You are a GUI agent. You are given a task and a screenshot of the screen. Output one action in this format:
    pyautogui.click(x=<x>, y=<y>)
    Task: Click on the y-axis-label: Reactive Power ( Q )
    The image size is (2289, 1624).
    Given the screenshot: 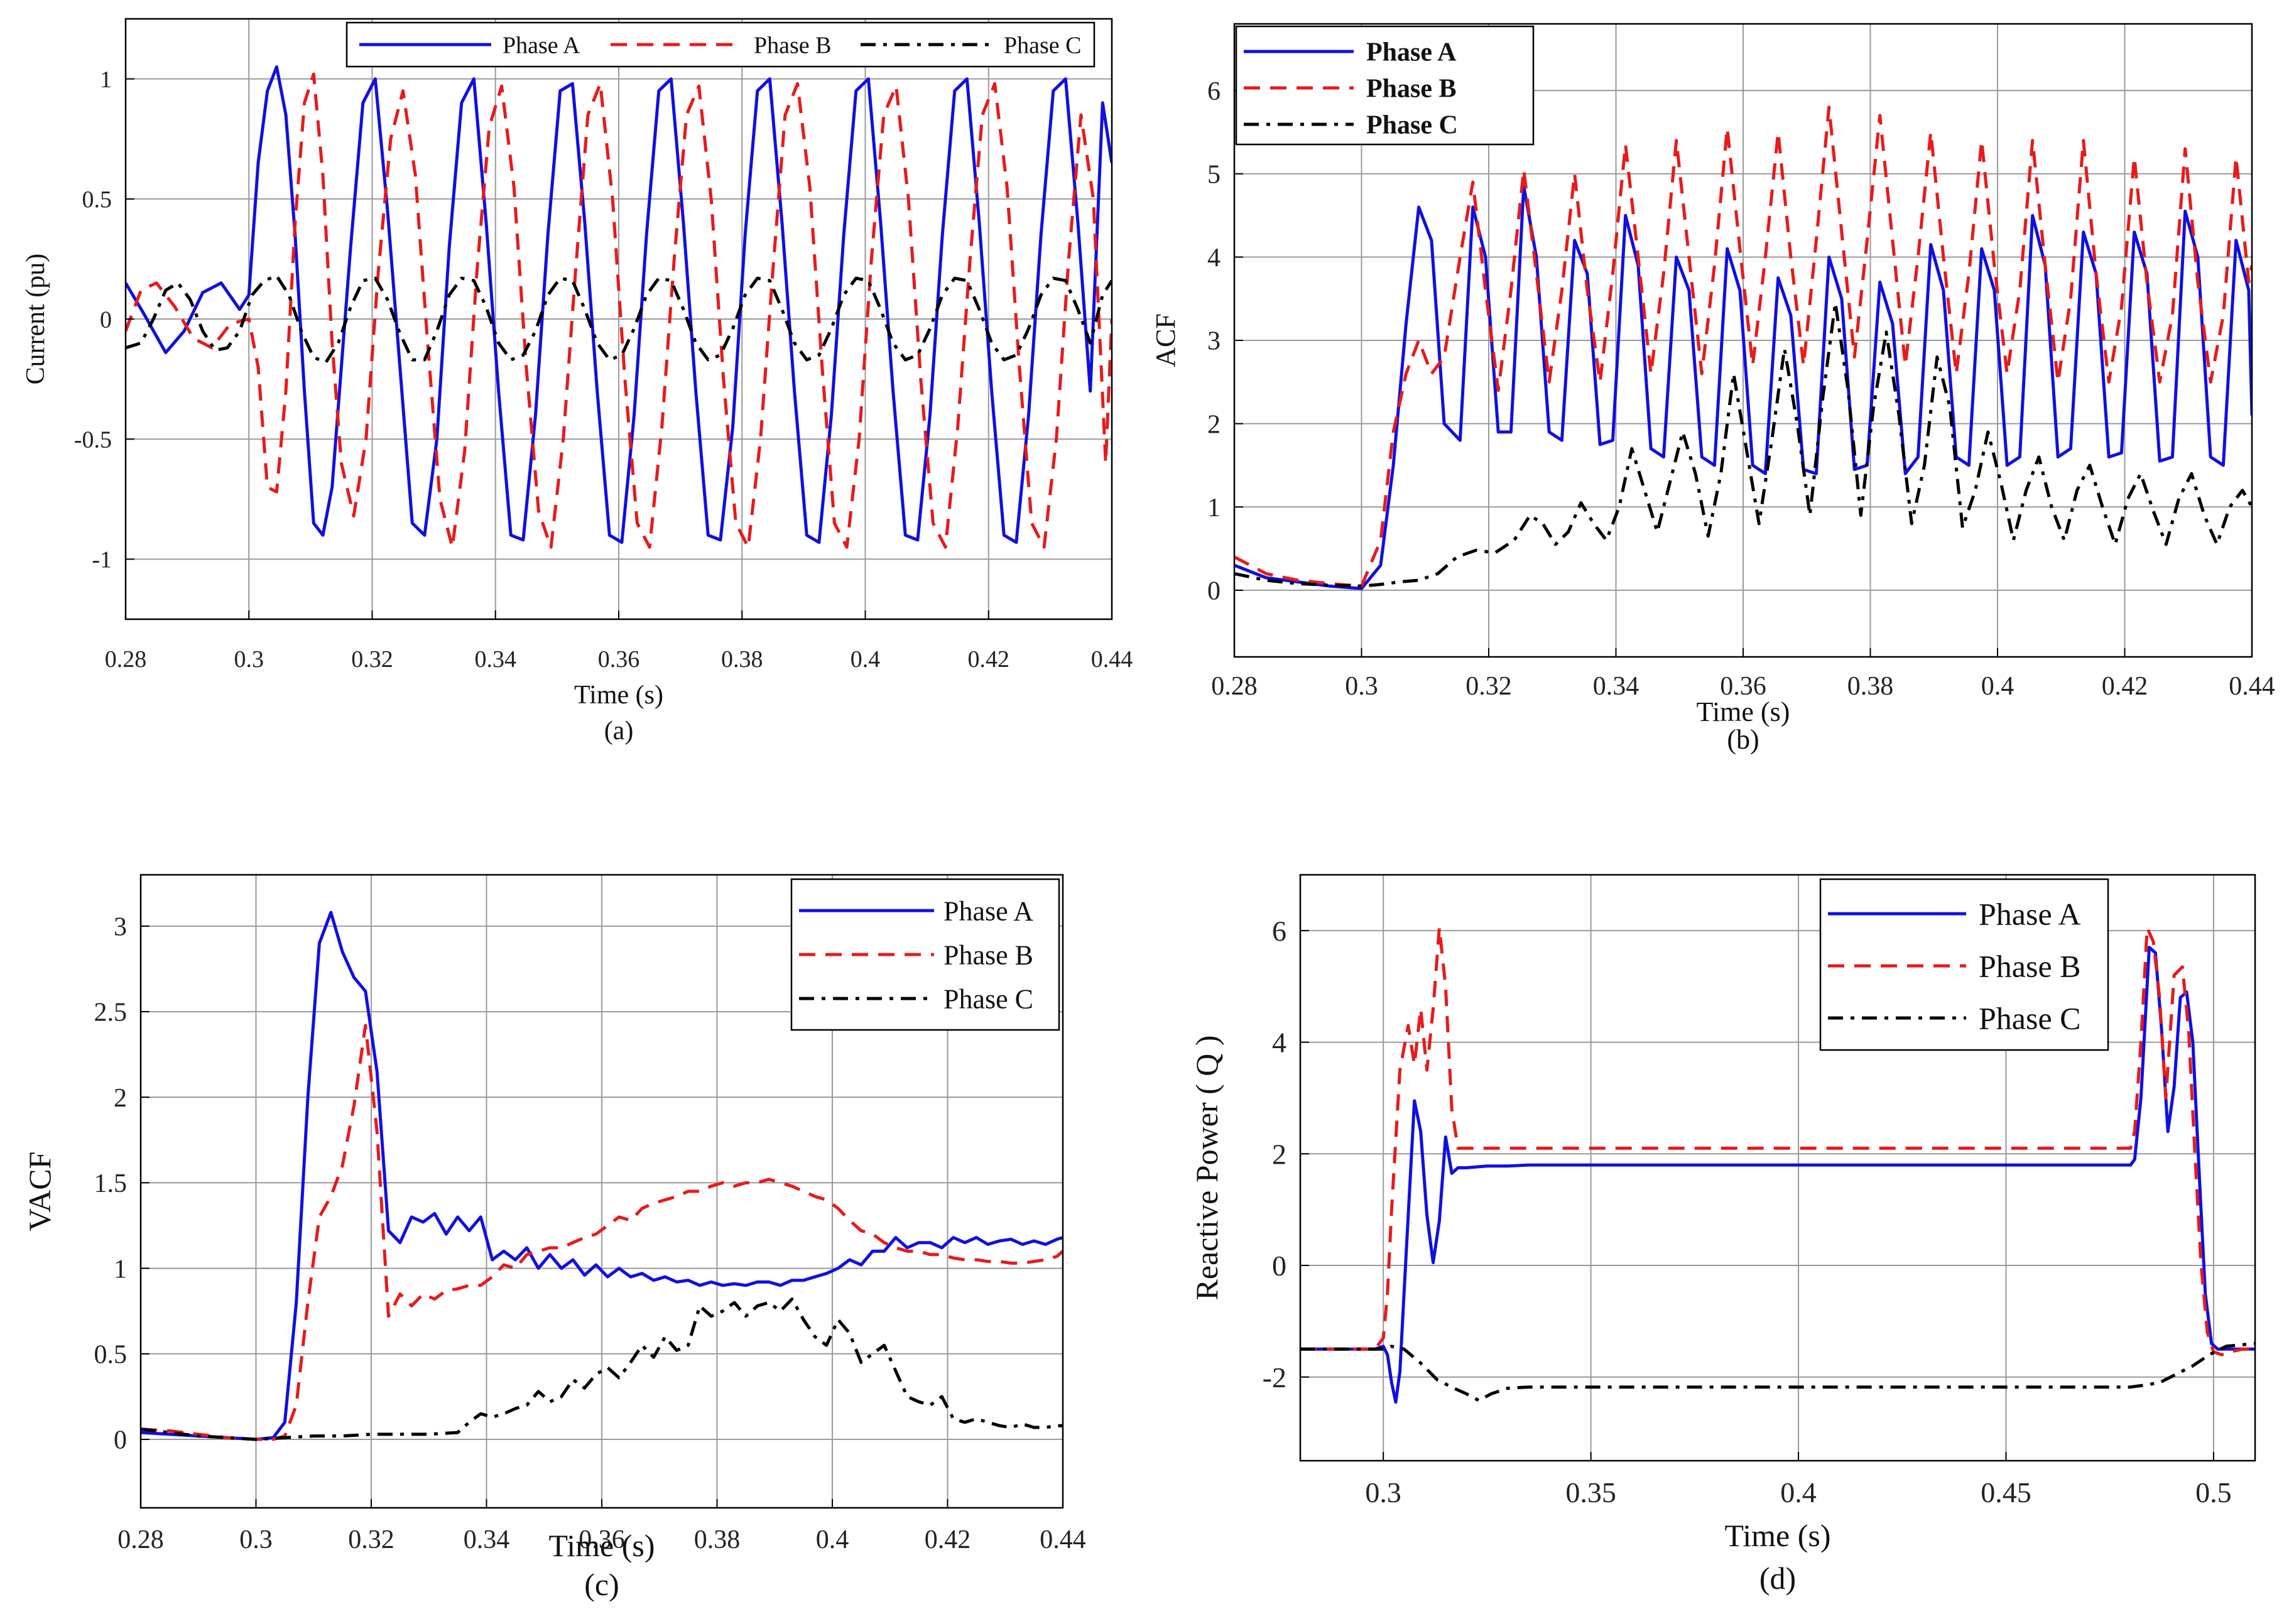 What is the action you would take?
    pyautogui.click(x=1206, y=1167)
    